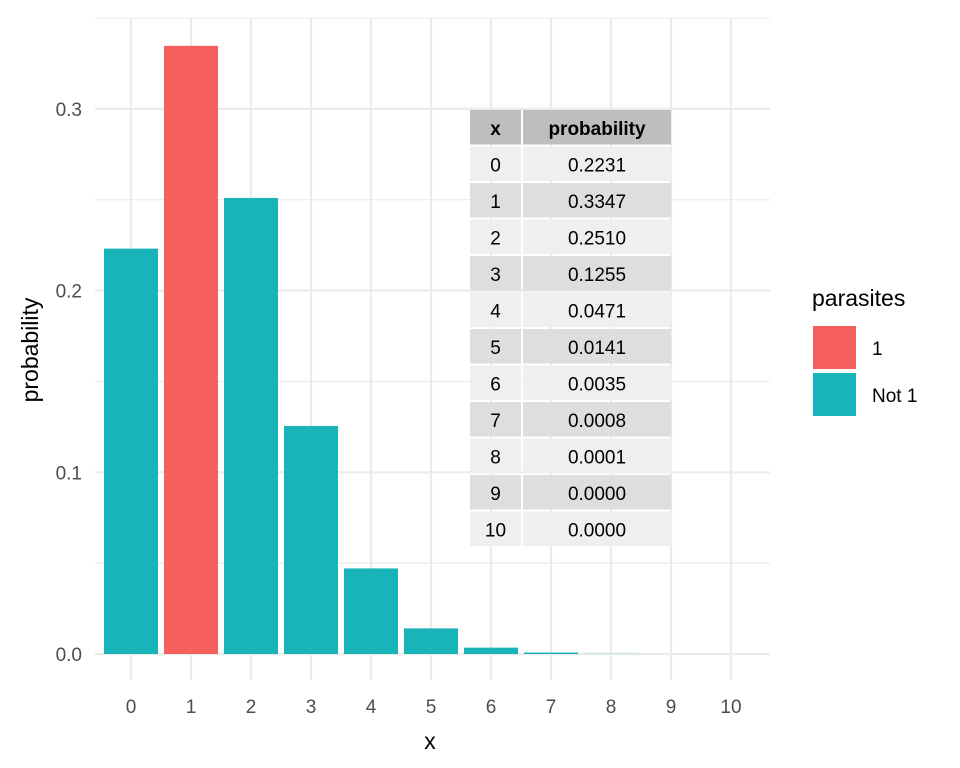  What do you see at coordinates (251, 707) in the screenshot?
I see `x-tick-label: 2` at bounding box center [251, 707].